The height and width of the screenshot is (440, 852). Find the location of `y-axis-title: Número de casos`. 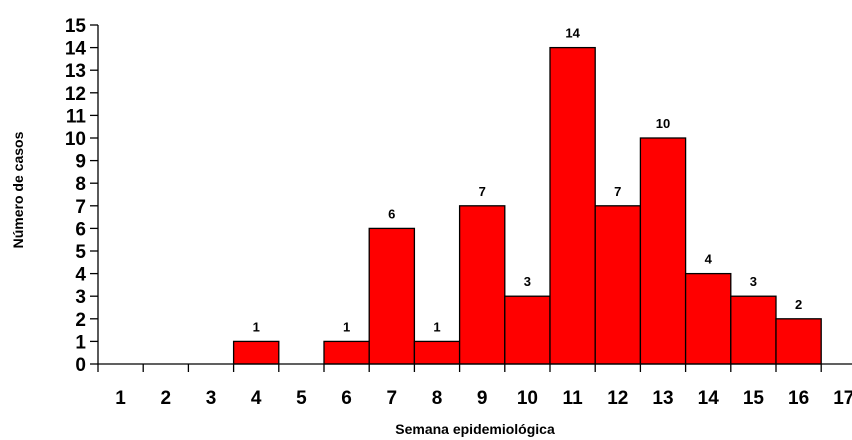

y-axis-title: Número de casos is located at coordinates (18, 189).